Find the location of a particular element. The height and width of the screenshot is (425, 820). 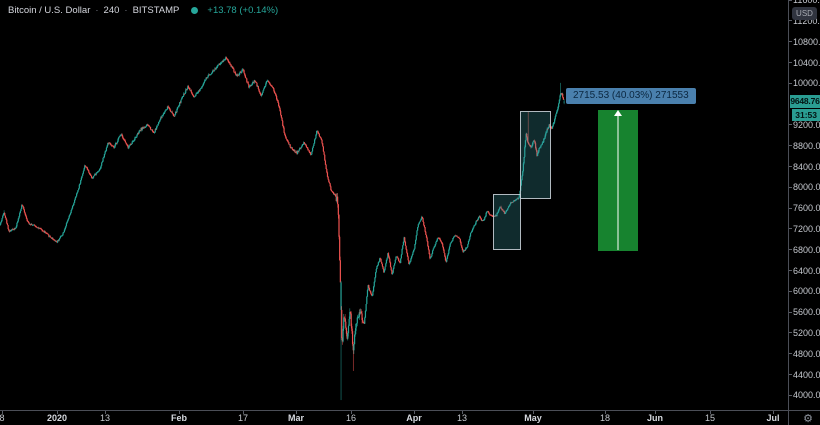

axis-corner: ⚙ is located at coordinates (804, 417).